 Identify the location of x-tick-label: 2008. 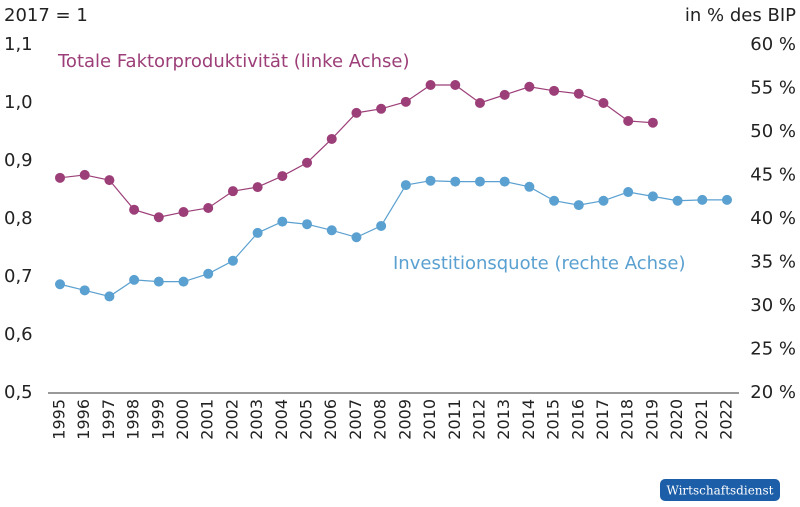
(380, 419).